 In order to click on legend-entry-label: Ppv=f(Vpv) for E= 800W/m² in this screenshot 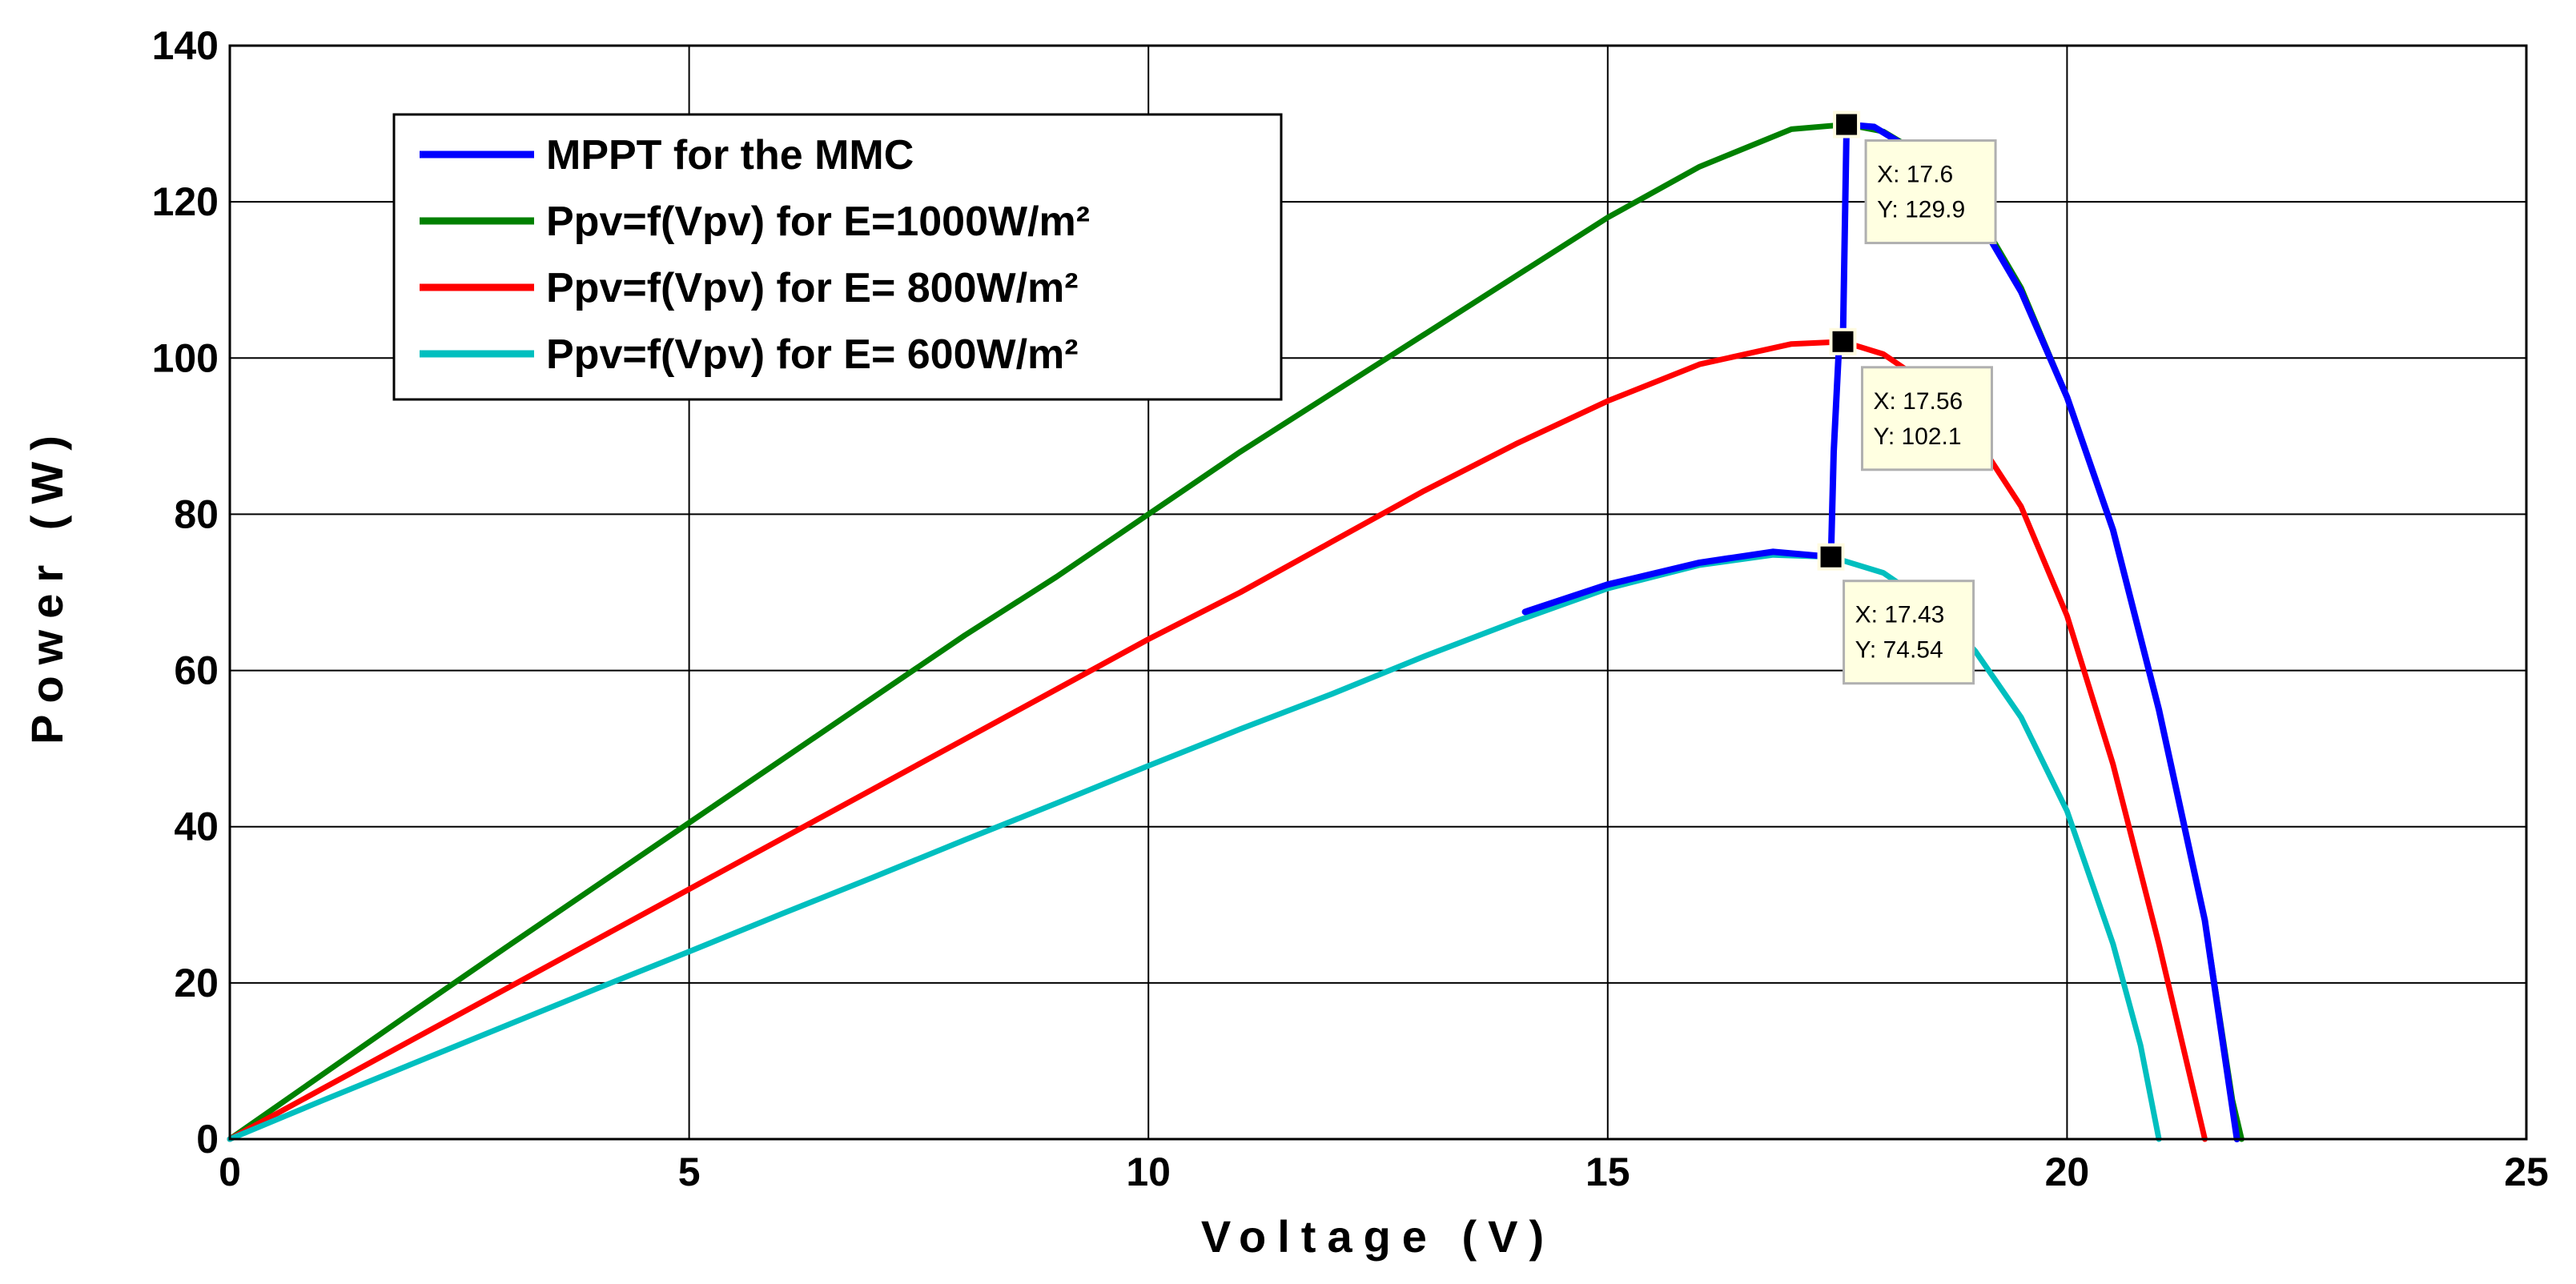, I will do `click(812, 288)`.